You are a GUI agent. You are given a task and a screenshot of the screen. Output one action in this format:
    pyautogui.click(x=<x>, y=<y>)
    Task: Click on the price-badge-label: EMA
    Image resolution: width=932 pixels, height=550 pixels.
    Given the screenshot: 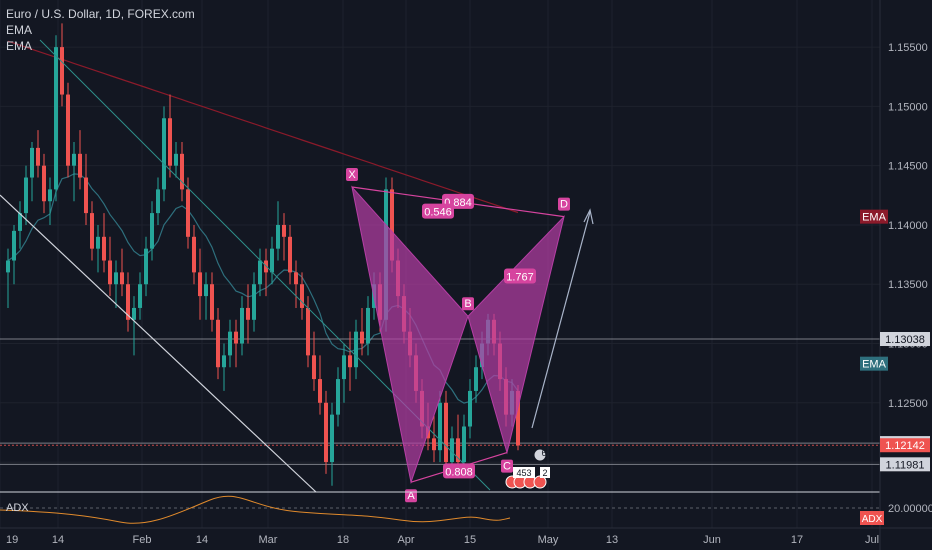 What is the action you would take?
    pyautogui.click(x=874, y=365)
    